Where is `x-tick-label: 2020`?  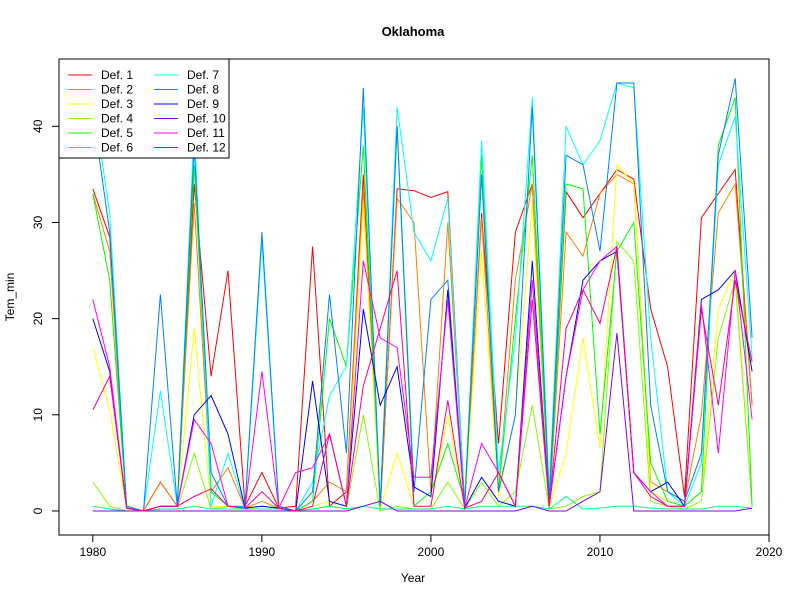 x-tick-label: 2020 is located at coordinates (769, 552).